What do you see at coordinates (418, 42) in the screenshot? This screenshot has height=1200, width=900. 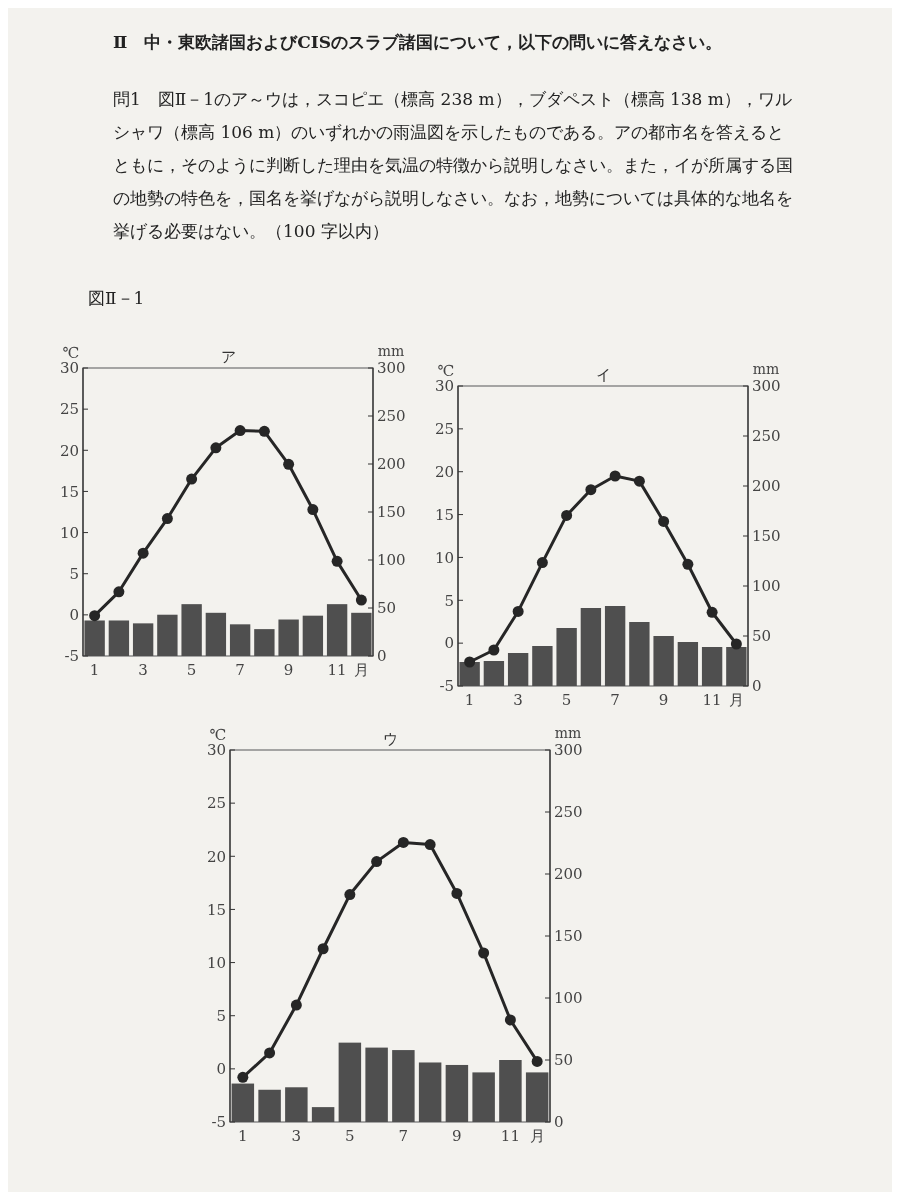 I see `text: Ⅱ 中・東欧諸国およびCISのスラブ諸国について，以下の問いに答えなさい。` at bounding box center [418, 42].